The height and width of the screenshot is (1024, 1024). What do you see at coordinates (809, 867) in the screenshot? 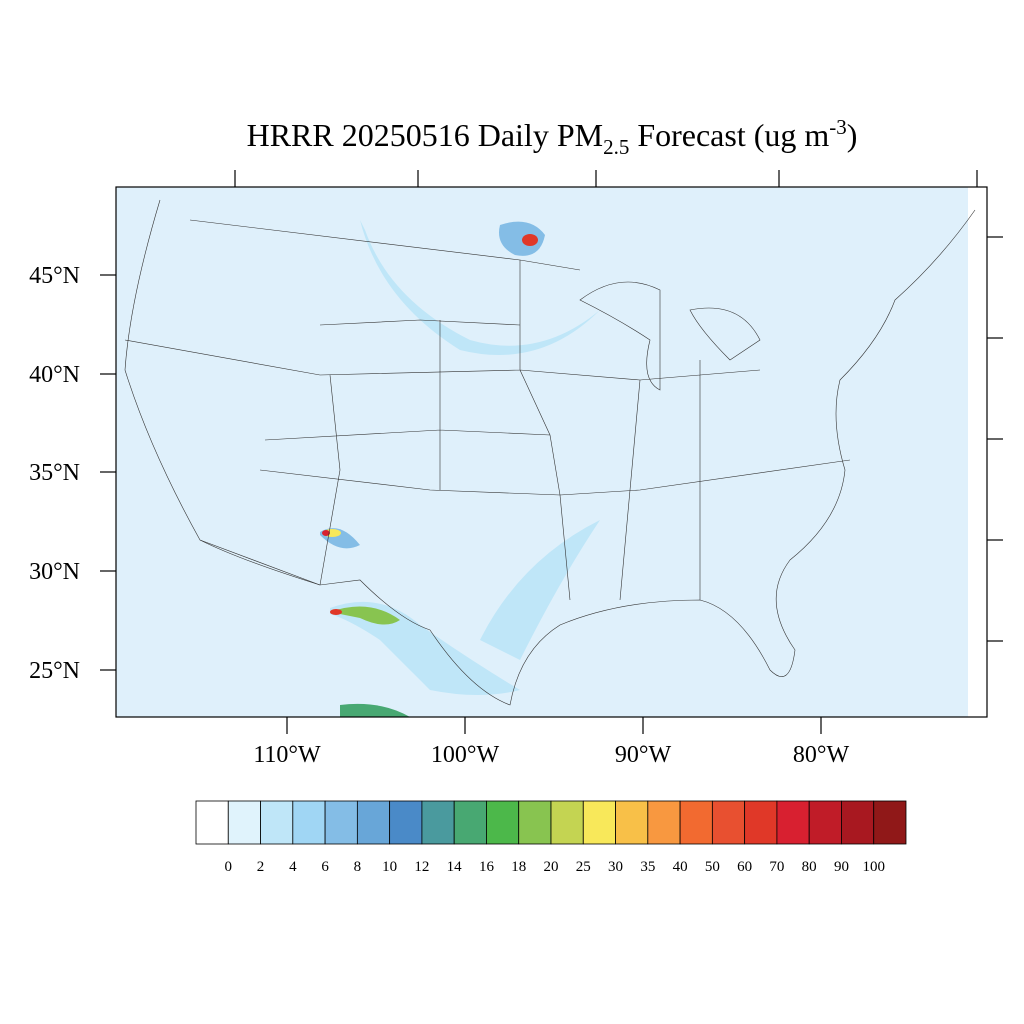
I see `colorbar-label: 80` at bounding box center [809, 867].